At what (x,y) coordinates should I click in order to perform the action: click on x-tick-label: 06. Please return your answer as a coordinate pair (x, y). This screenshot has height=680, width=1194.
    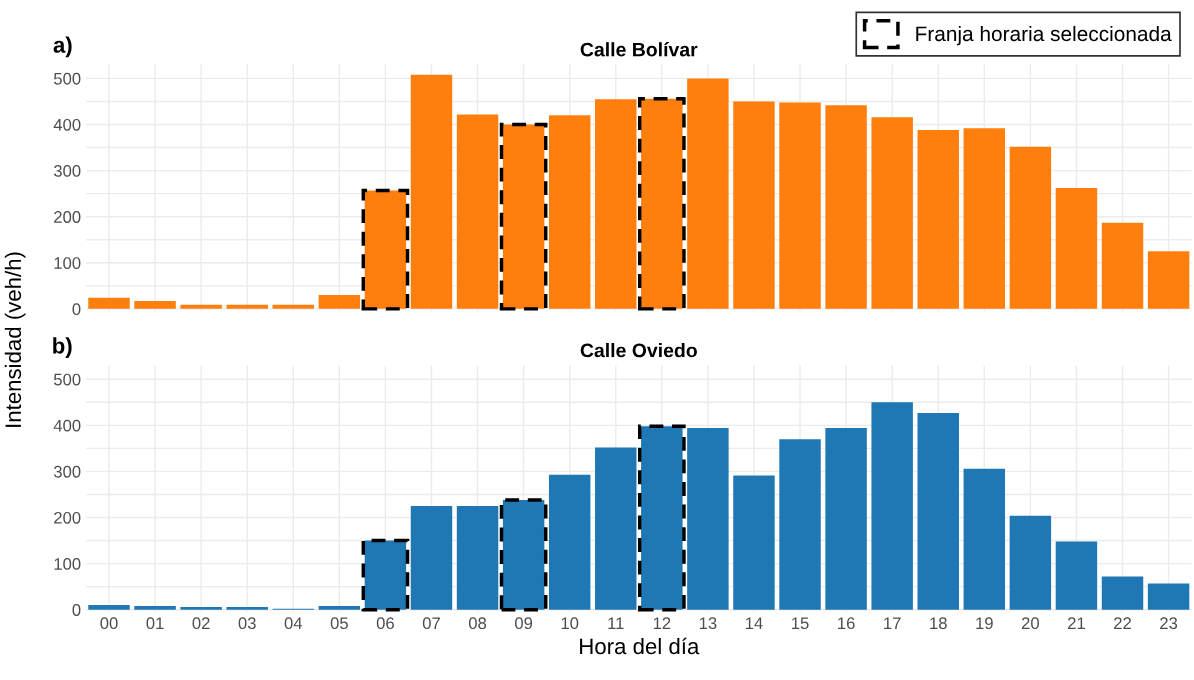
    Looking at the image, I should click on (385, 623).